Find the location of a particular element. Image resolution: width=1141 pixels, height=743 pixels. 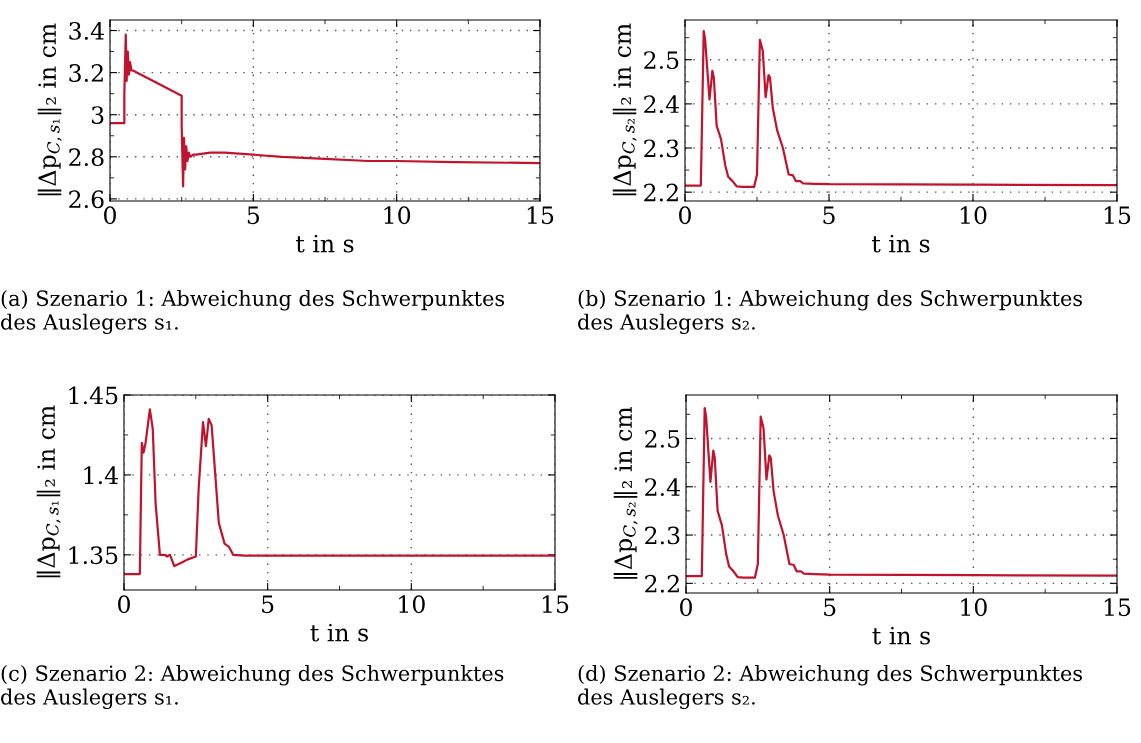

y-tick-label: 1.4 is located at coordinates (101, 475).